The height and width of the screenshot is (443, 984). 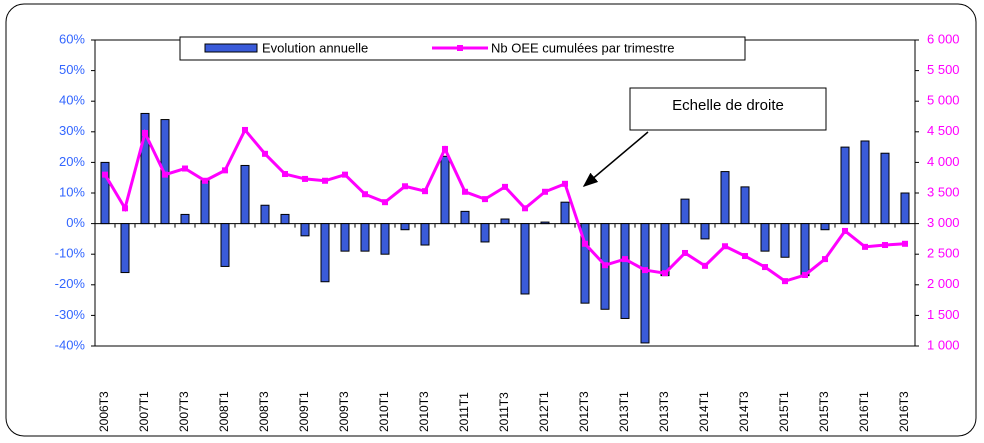 I want to click on x-tick-label: 2010T3, so click(x=424, y=411).